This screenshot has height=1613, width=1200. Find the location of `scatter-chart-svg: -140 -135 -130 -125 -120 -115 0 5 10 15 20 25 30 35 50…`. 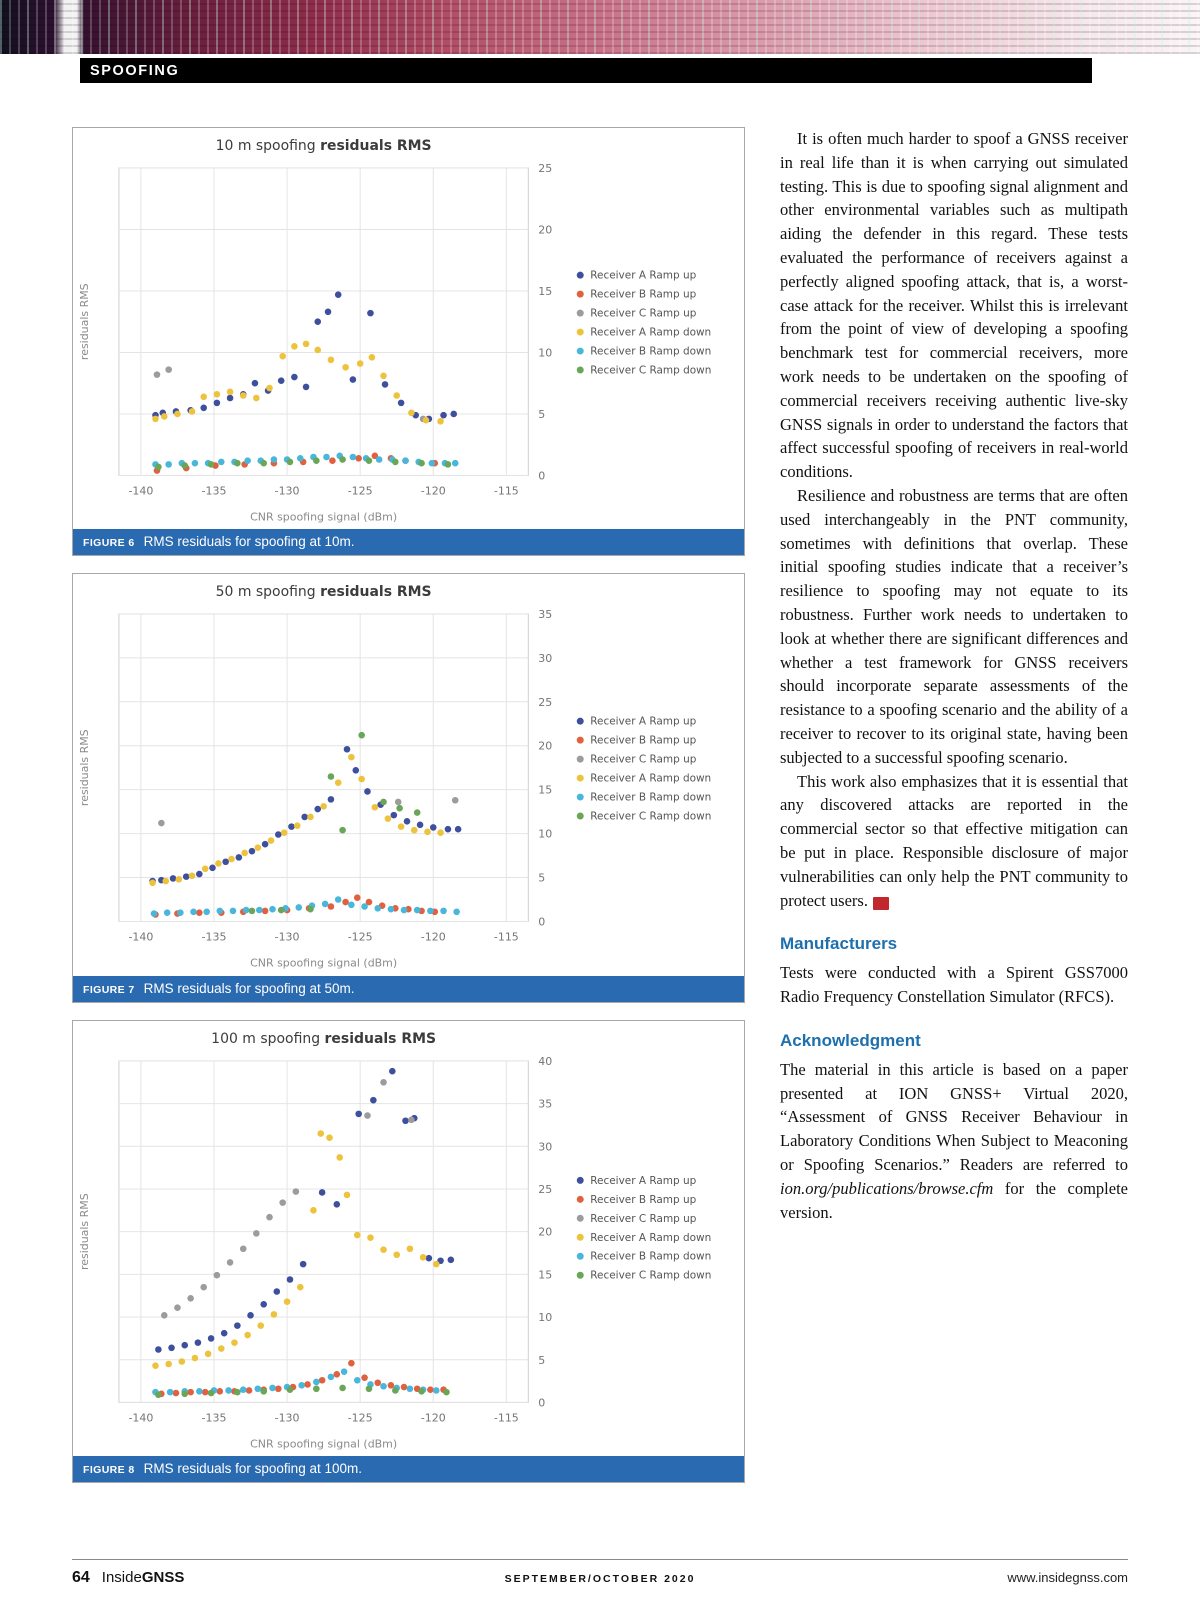

scatter-chart-svg: -140 -135 -130 -125 -120 -115 0 5 10 15 20 25 30 35 50… is located at coordinates (394, 777).